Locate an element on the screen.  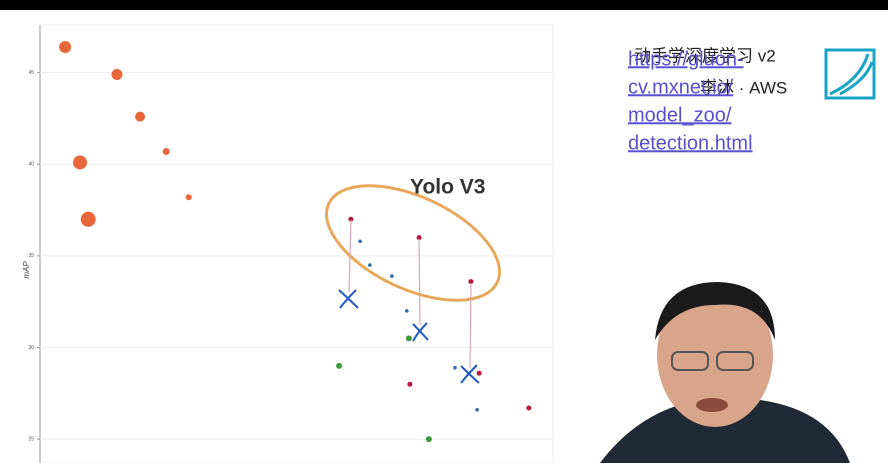
hair is located at coordinates (715, 311).